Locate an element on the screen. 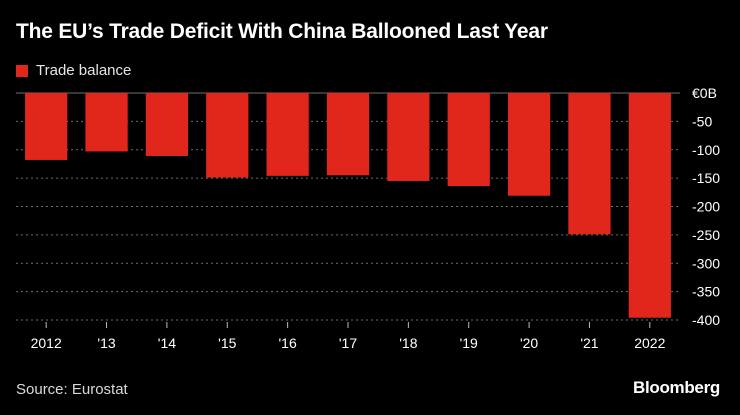 Image resolution: width=740 pixels, height=415 pixels. chart-legend: Trade balance is located at coordinates (73, 70).